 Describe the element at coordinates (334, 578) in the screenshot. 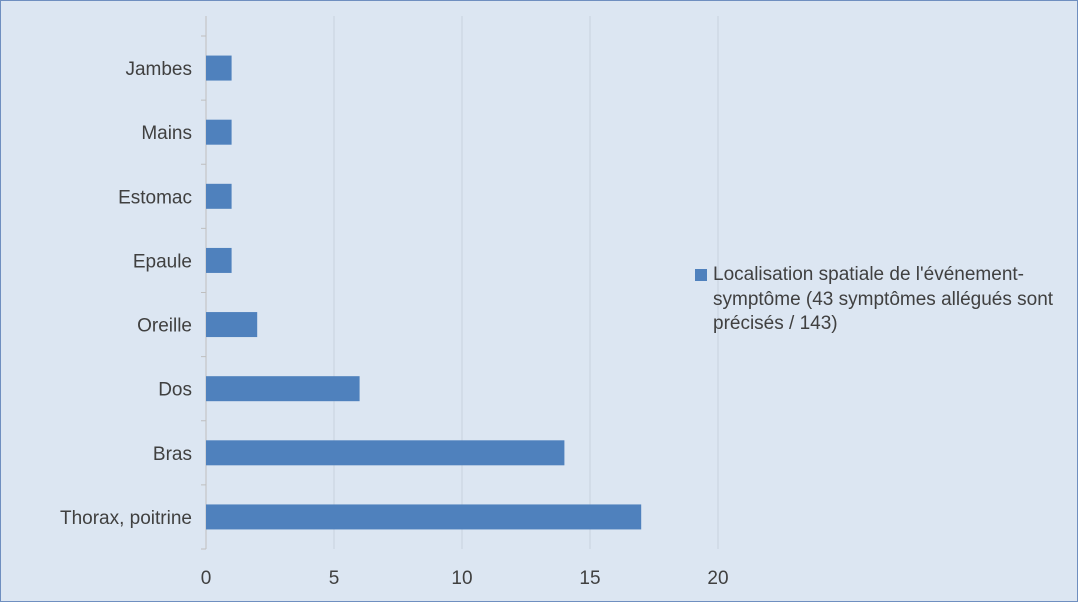

I see `x-tick-label: 5` at that location.